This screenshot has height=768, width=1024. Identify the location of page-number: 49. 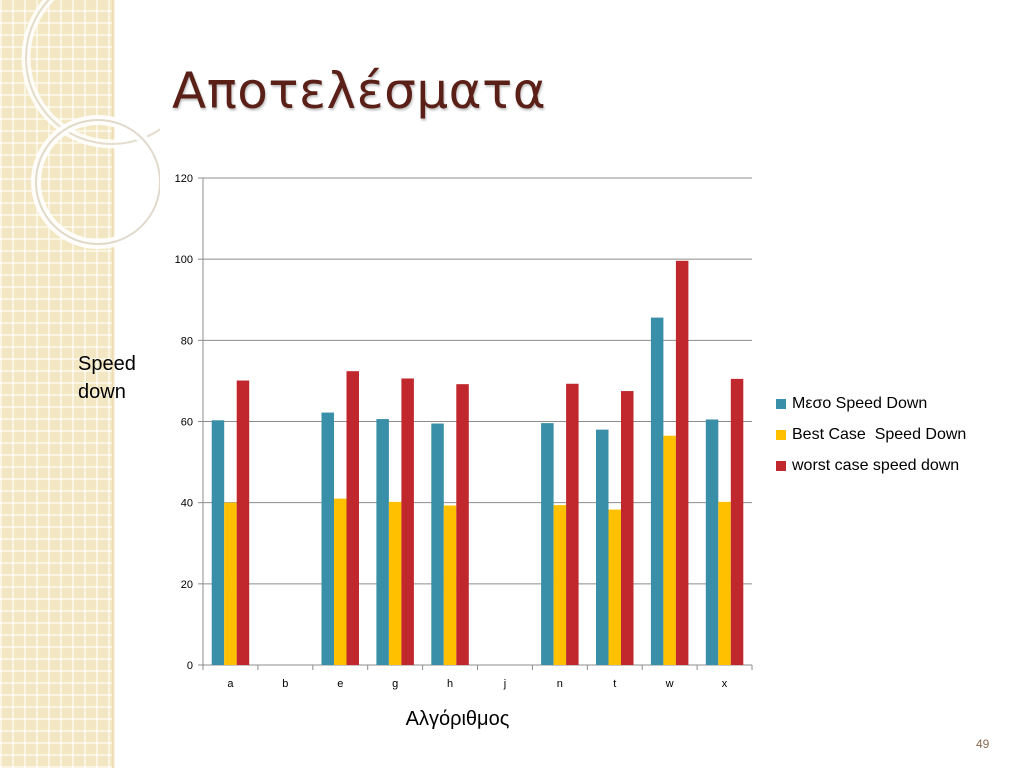
(983, 744).